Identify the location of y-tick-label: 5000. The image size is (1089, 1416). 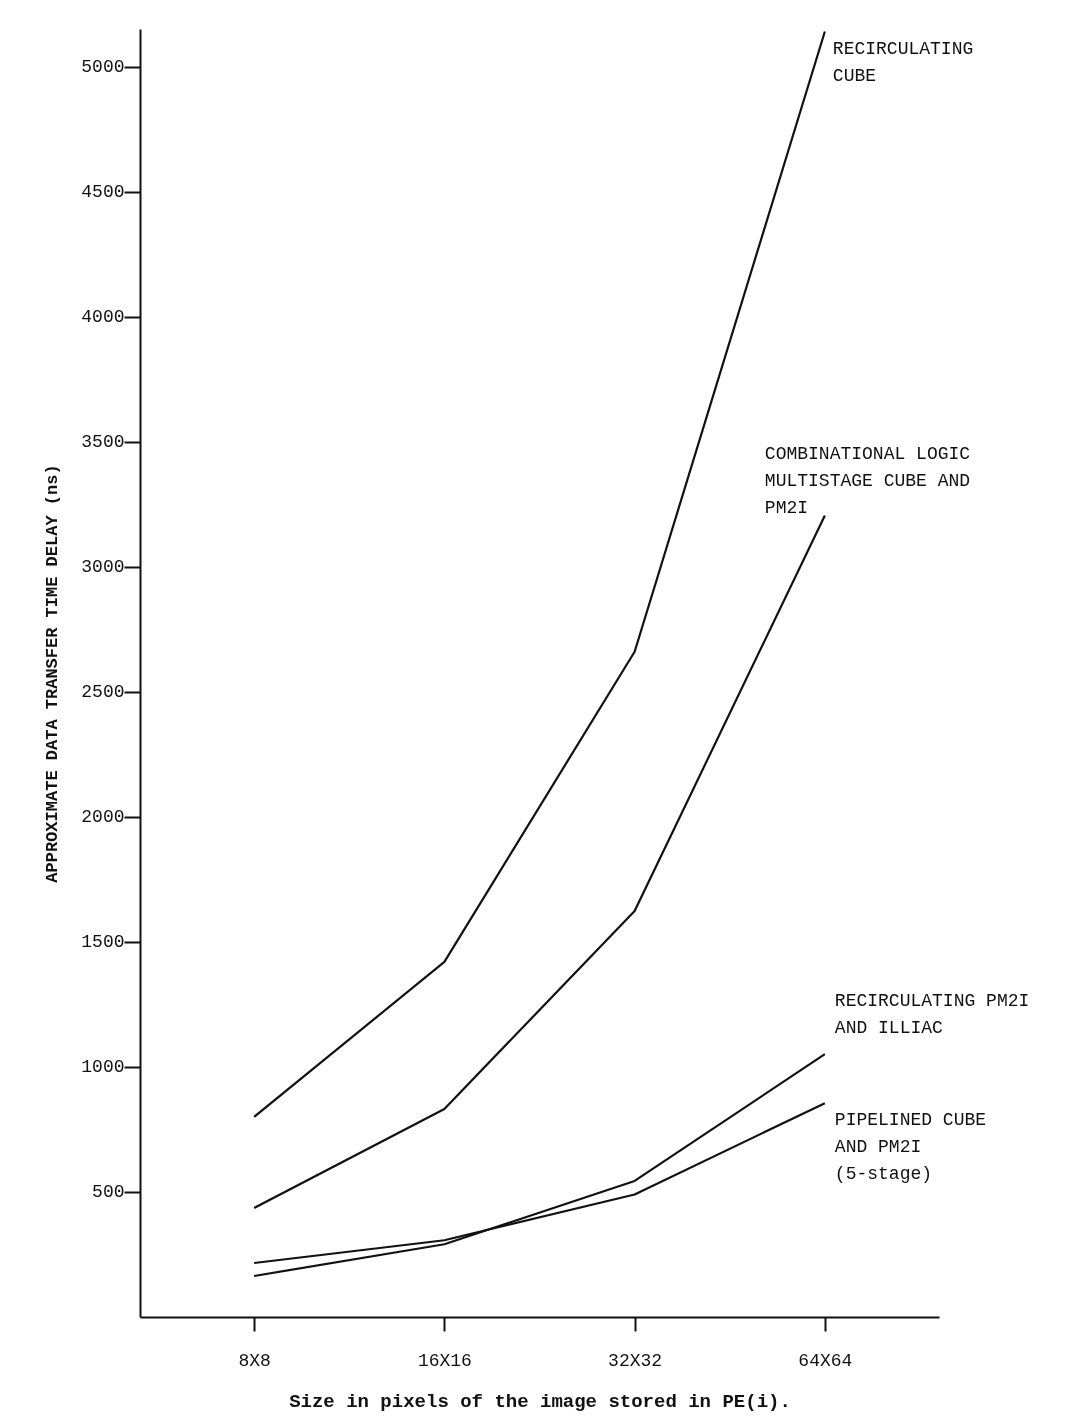
(103, 67).